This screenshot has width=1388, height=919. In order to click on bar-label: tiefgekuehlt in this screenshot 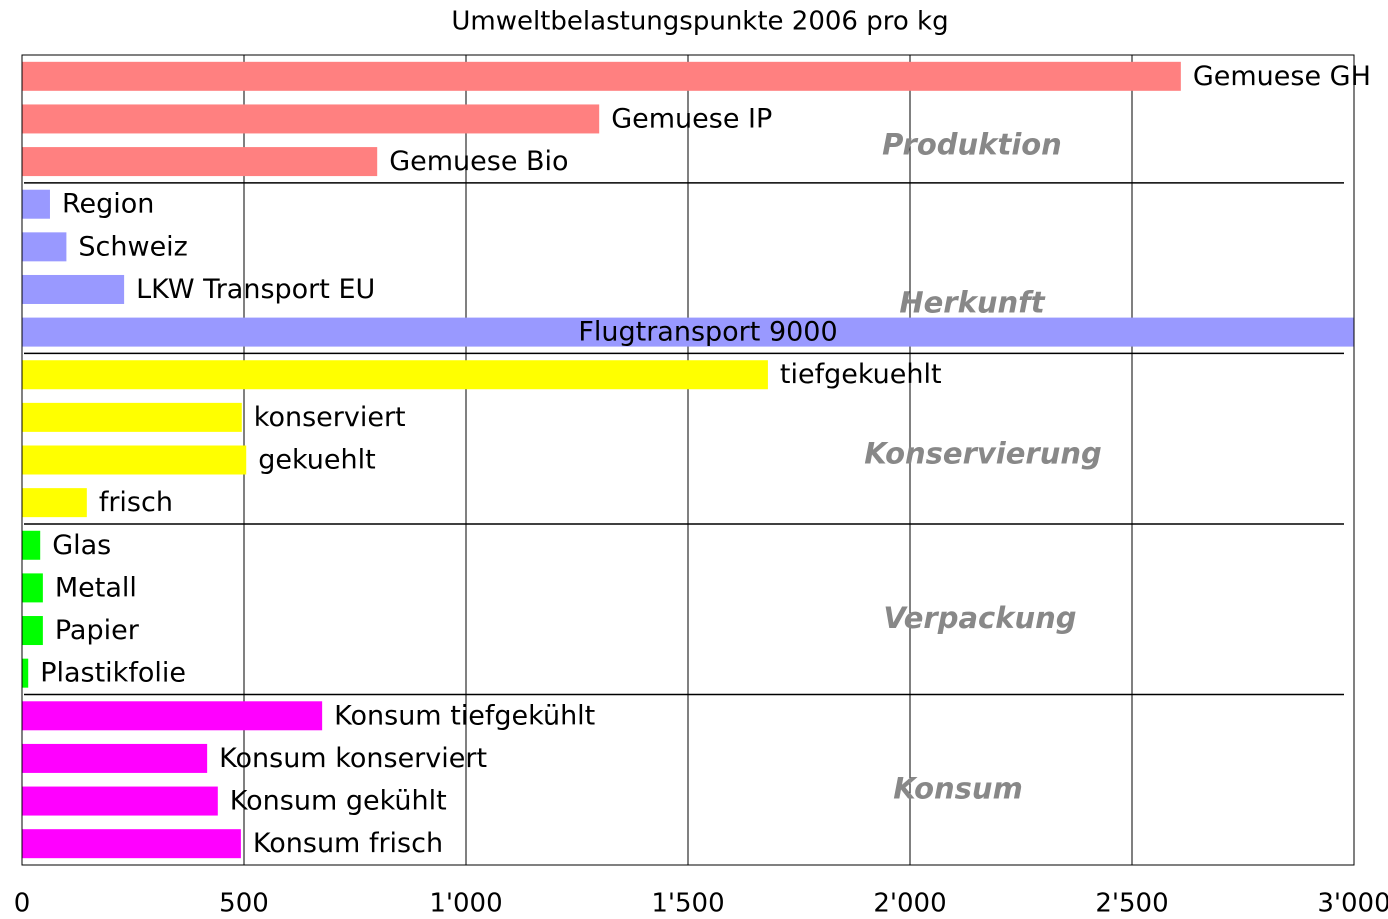, I will do `click(861, 374)`.